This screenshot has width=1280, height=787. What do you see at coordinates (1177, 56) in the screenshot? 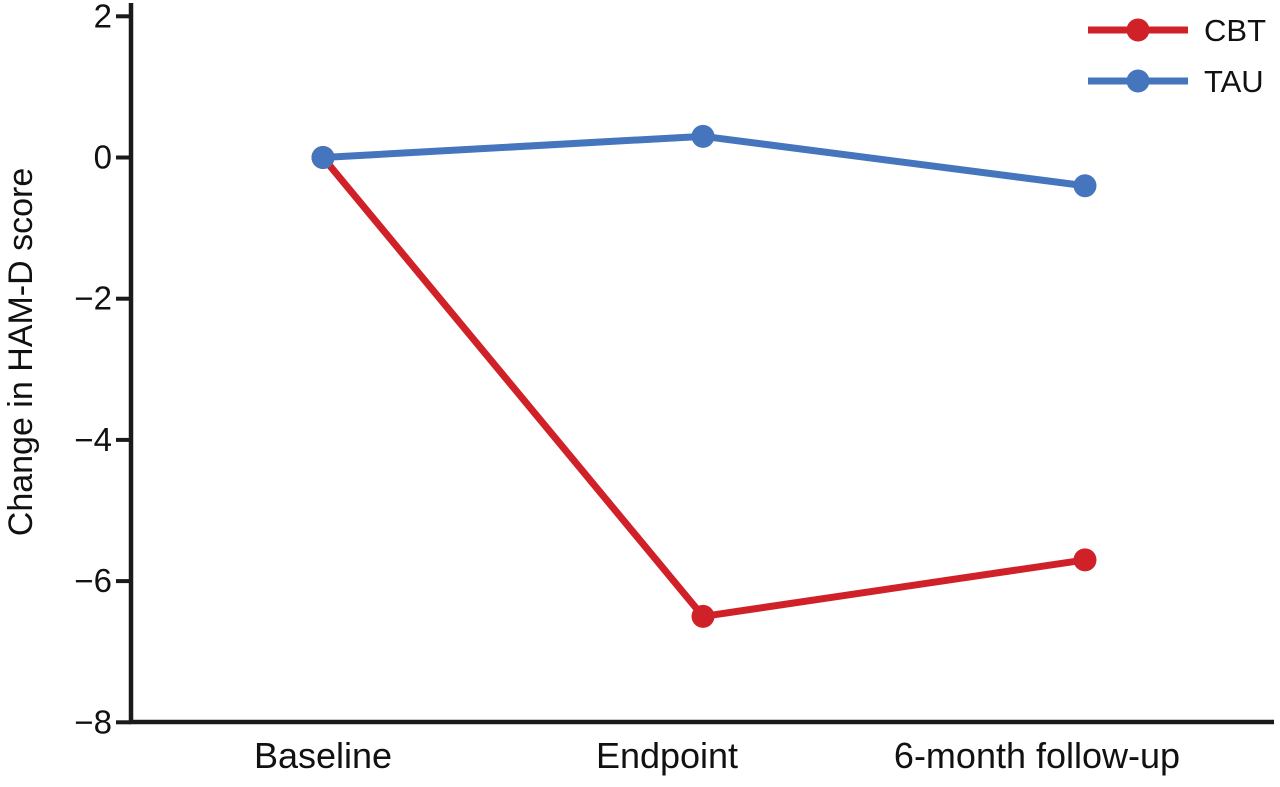
I see `legend: CBT TAU` at bounding box center [1177, 56].